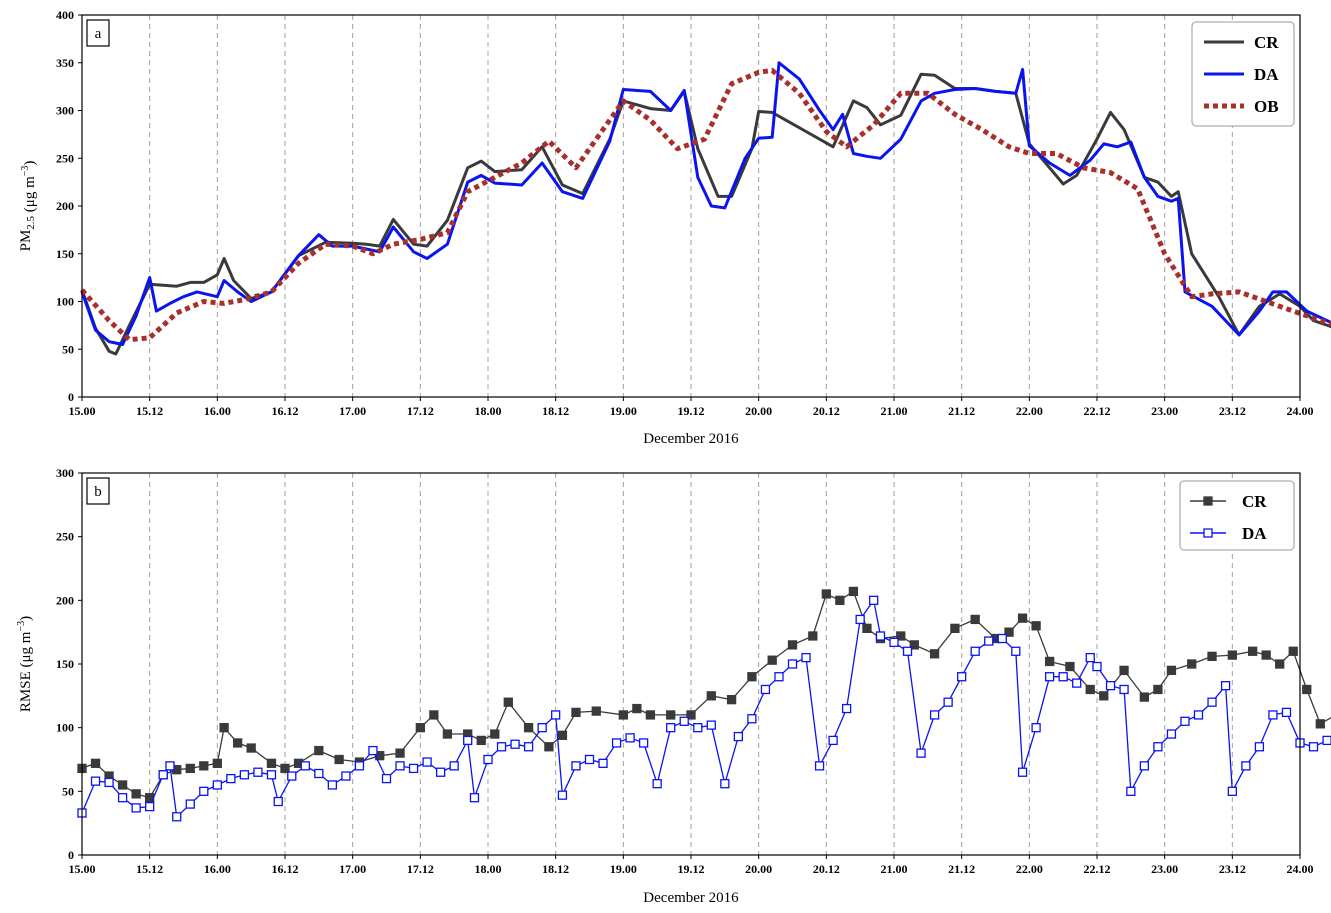  What do you see at coordinates (71, 397) in the screenshot?
I see `y-tick-label: 0` at bounding box center [71, 397].